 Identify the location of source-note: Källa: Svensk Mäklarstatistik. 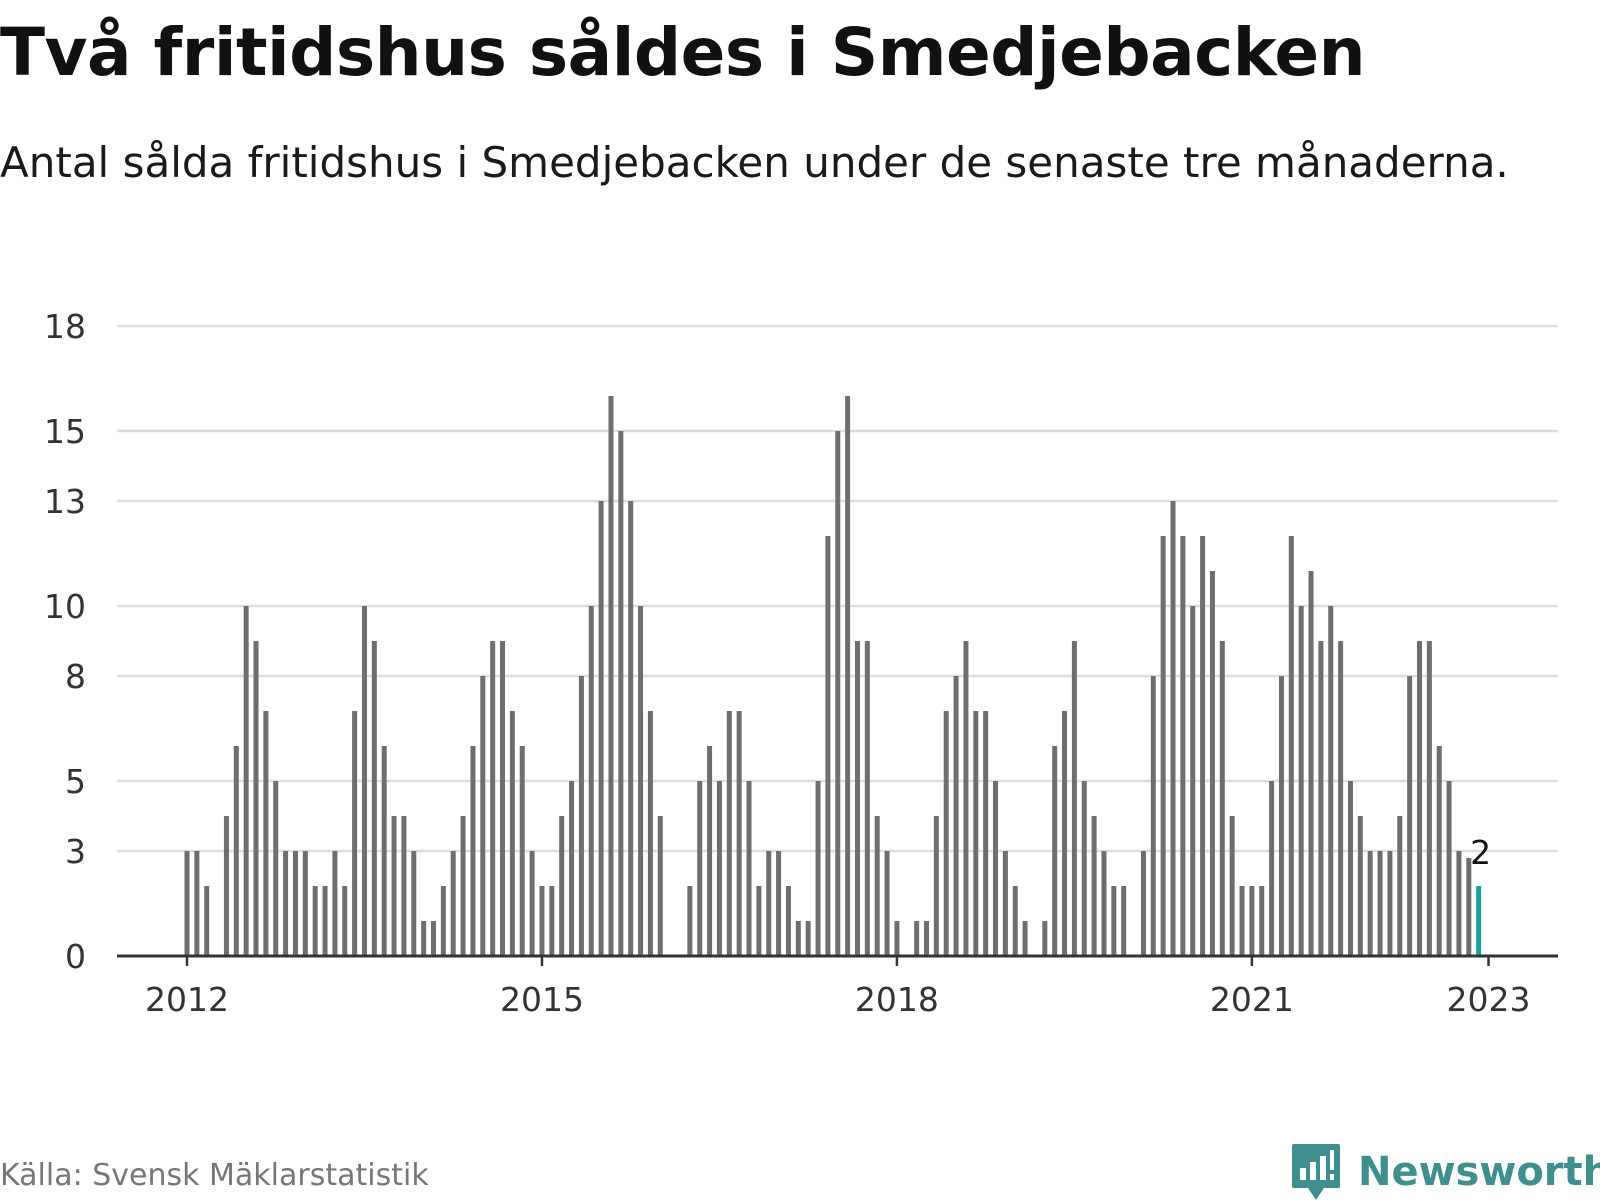
(214, 1175).